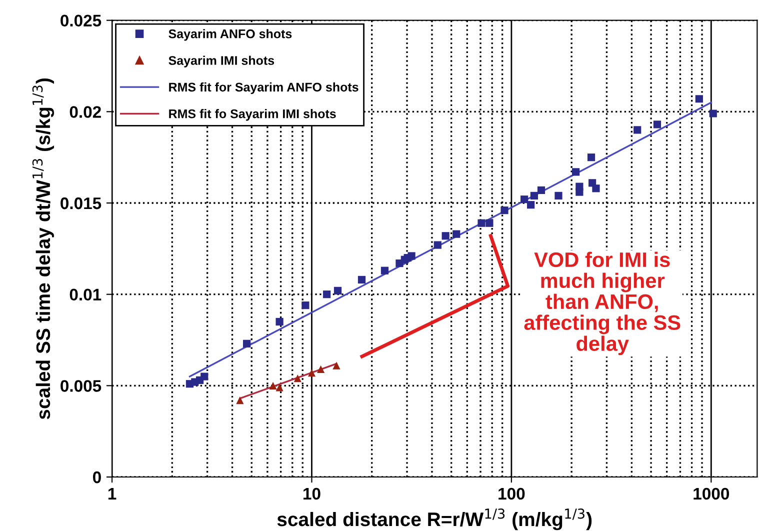  What do you see at coordinates (263, 88) in the screenshot?
I see `legend-label: RMS fit for Sayarim ANFO shots` at bounding box center [263, 88].